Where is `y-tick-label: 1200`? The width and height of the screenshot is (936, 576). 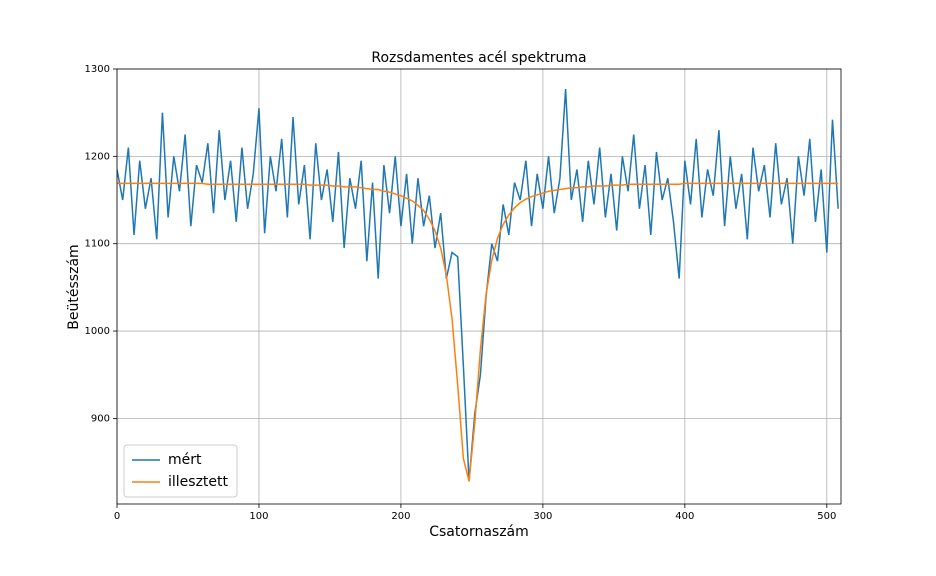 y-tick-label: 1200 is located at coordinates (97, 156).